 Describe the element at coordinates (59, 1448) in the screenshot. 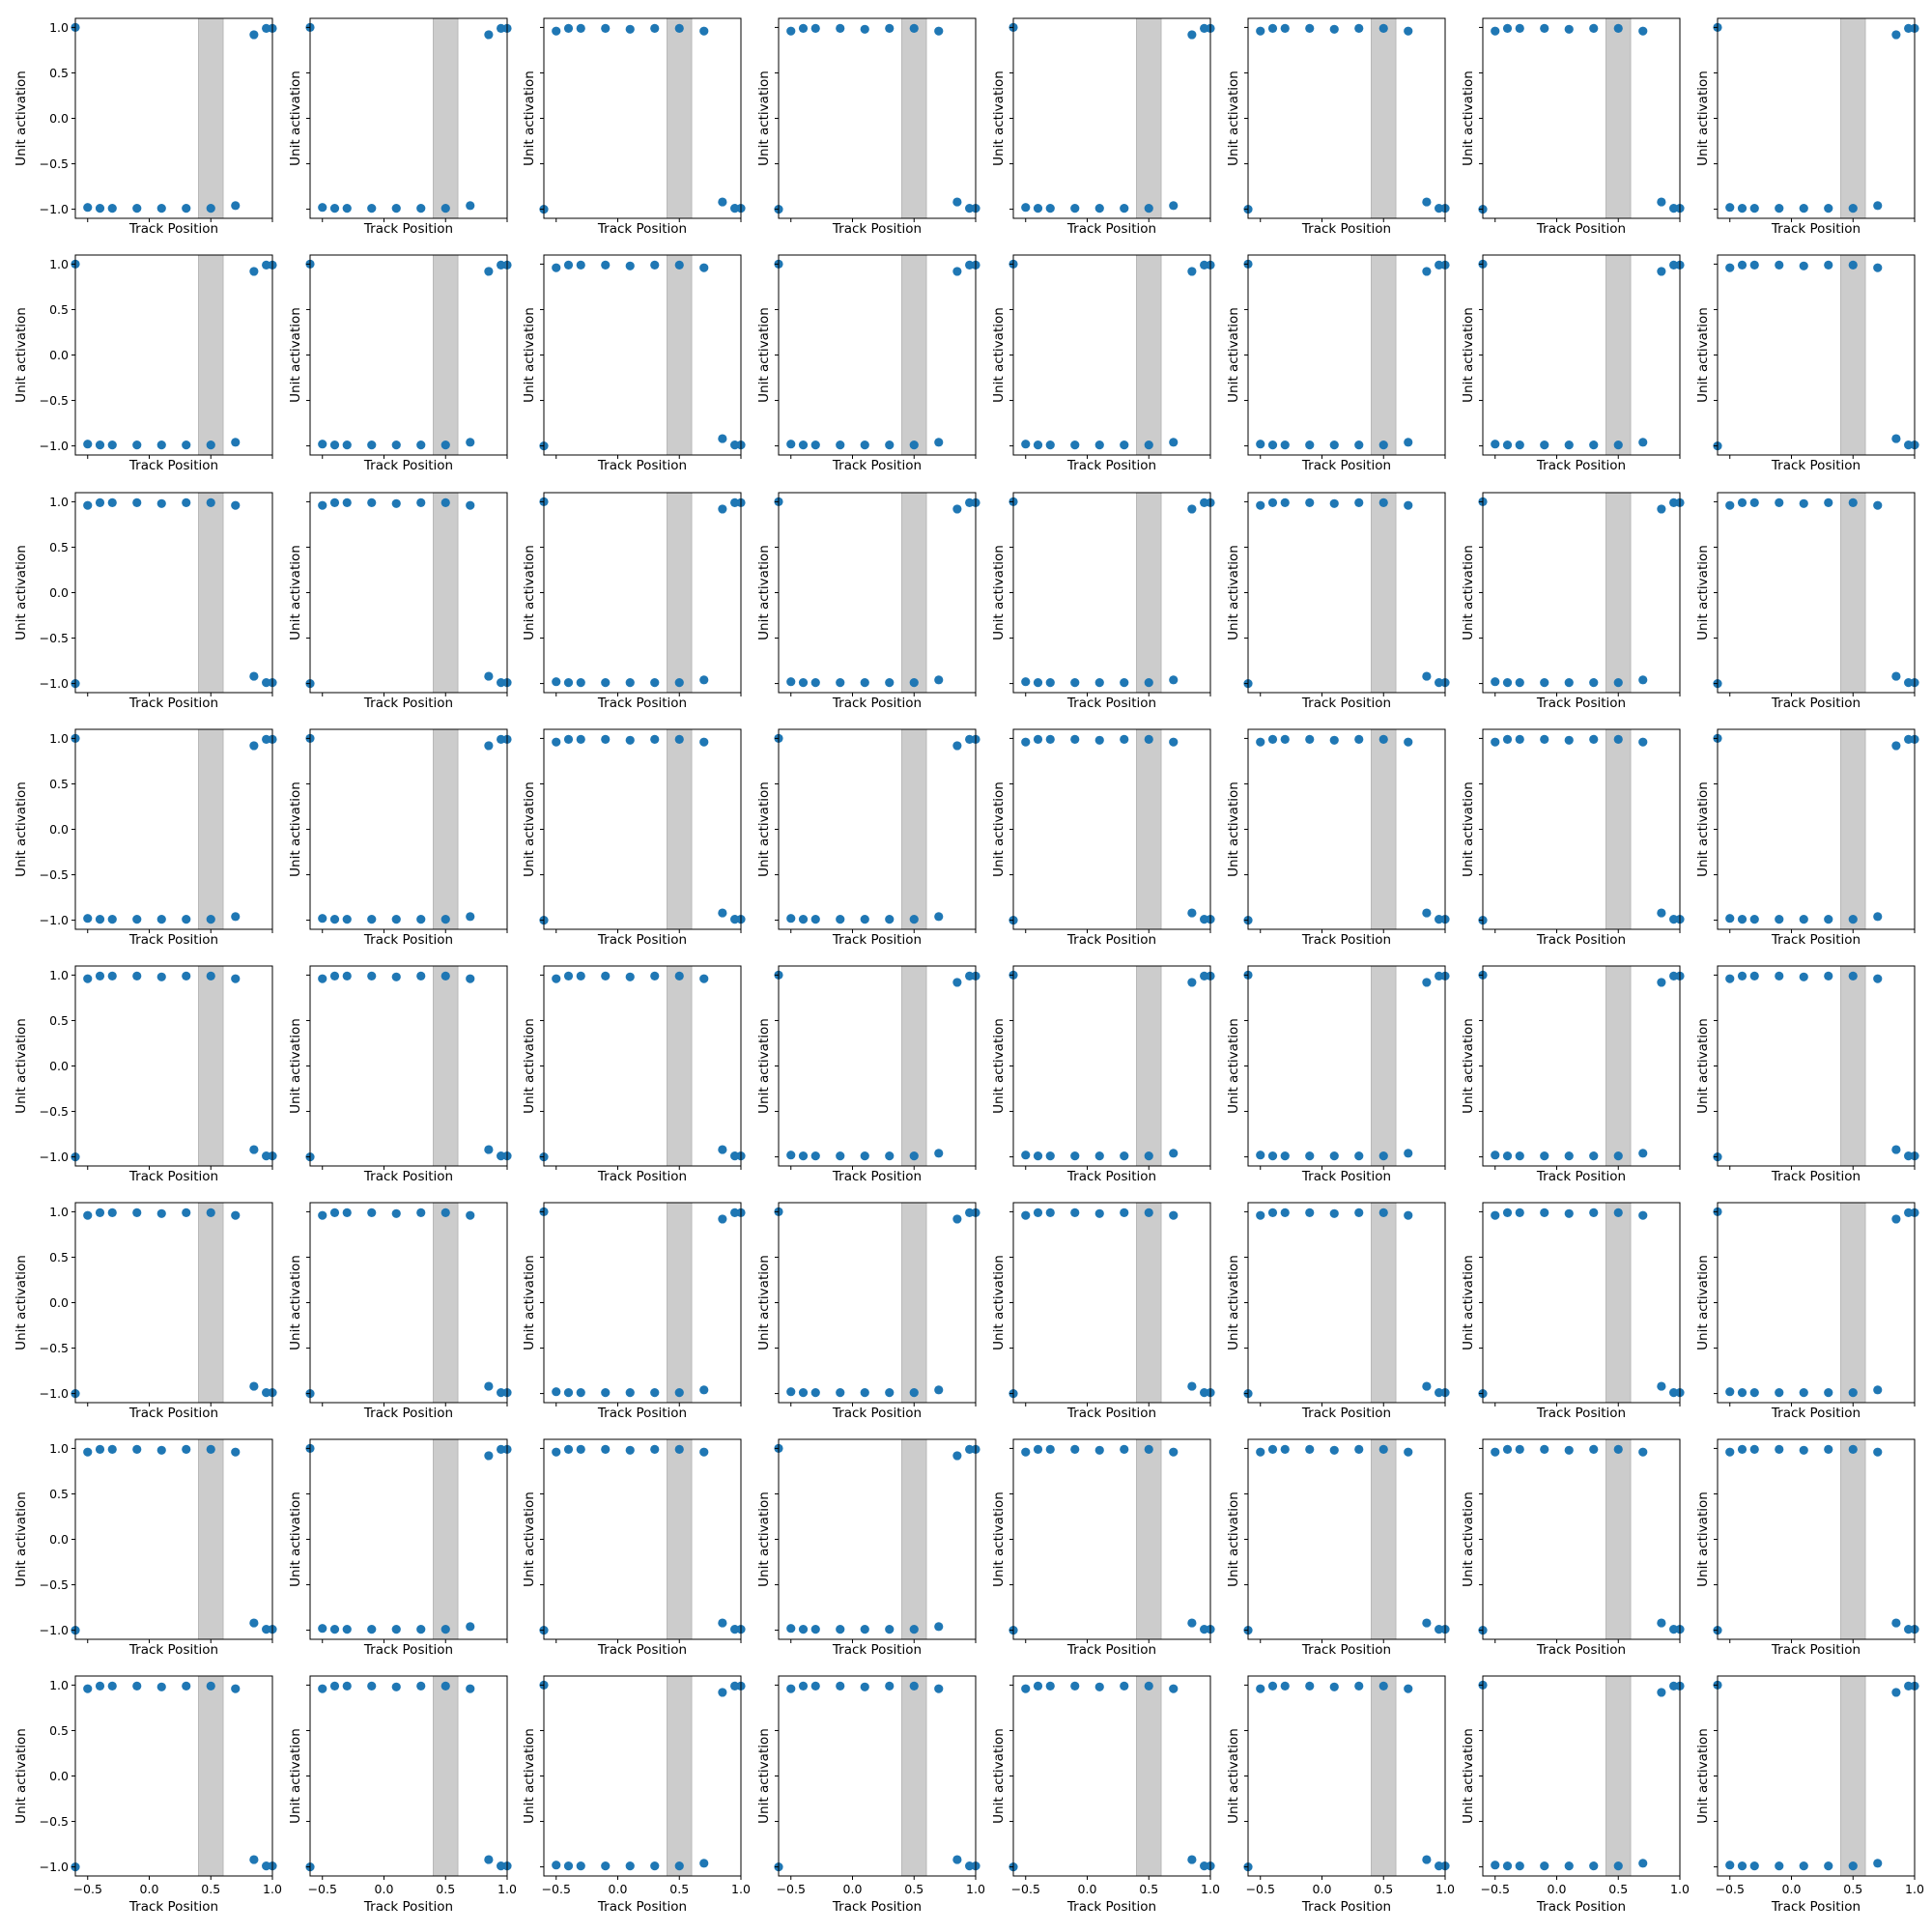

I see `y-tick-label: 1.0` at that location.